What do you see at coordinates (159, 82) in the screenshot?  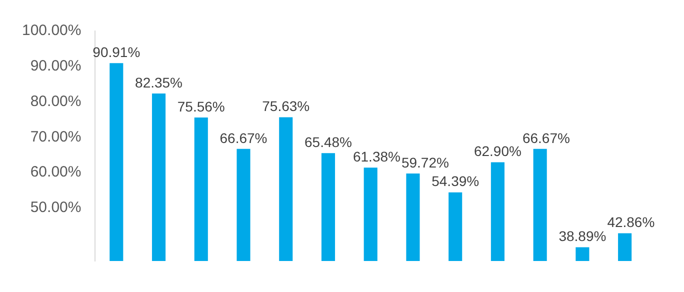 I see `data-label: 82.35%` at bounding box center [159, 82].